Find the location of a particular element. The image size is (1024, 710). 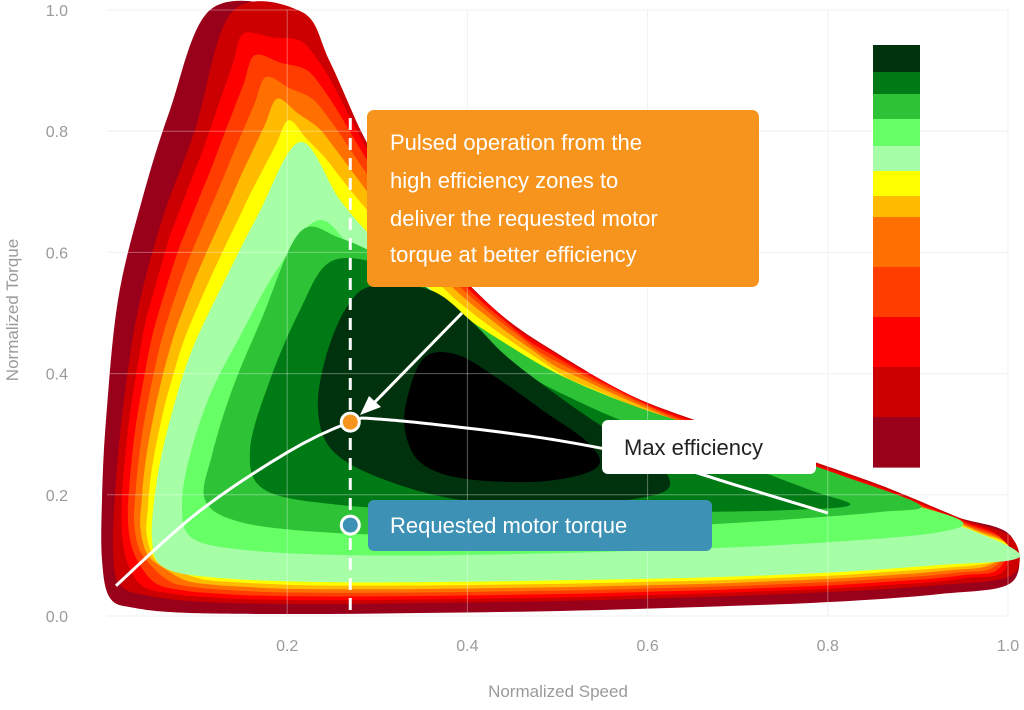

pulsed-callout-box is located at coordinates (563, 198).